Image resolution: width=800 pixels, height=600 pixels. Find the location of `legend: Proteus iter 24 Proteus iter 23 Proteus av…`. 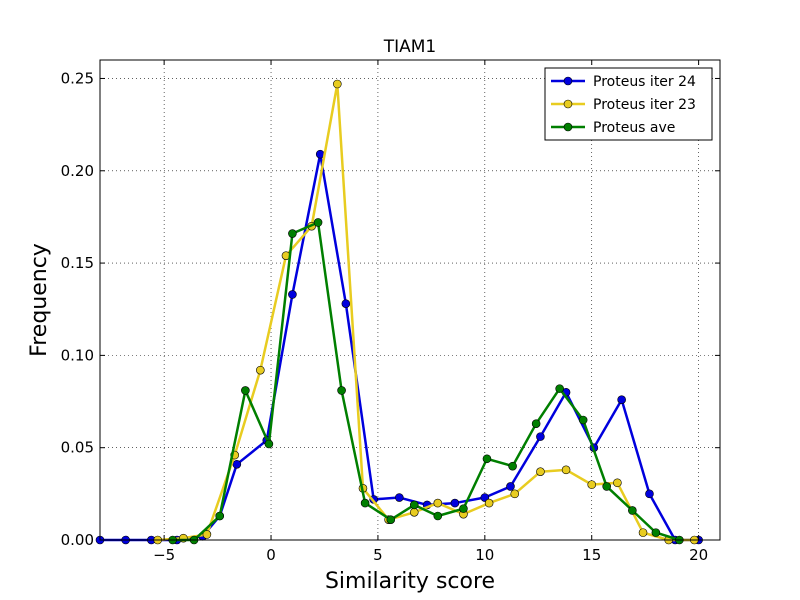

legend: Proteus iter 24 Proteus iter 23 Proteus av… is located at coordinates (628, 104).